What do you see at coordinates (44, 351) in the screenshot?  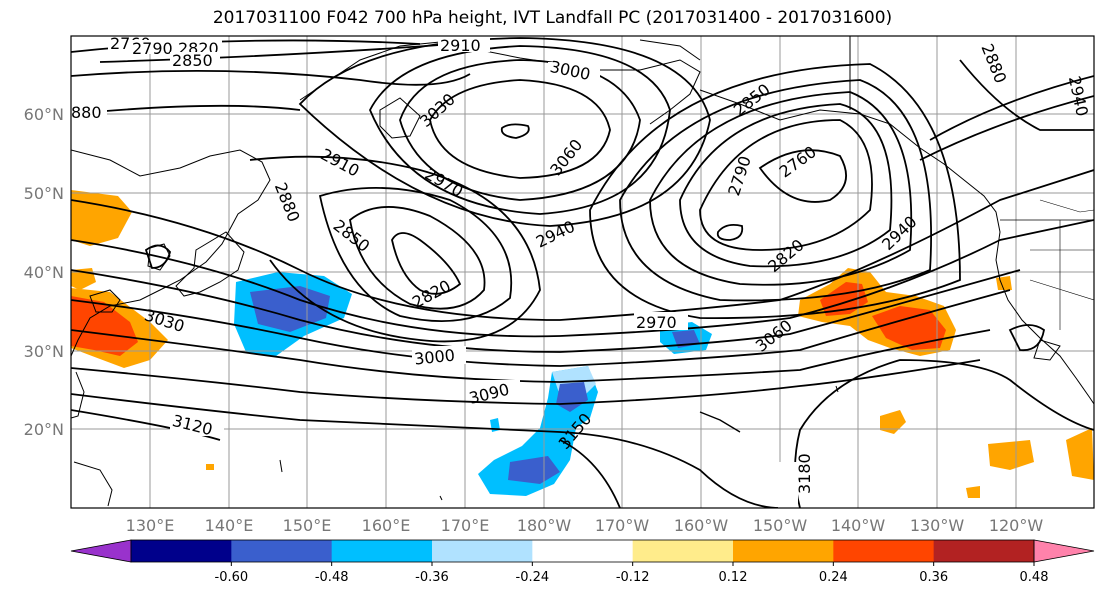 I see `lat-label: 30°N` at bounding box center [44, 351].